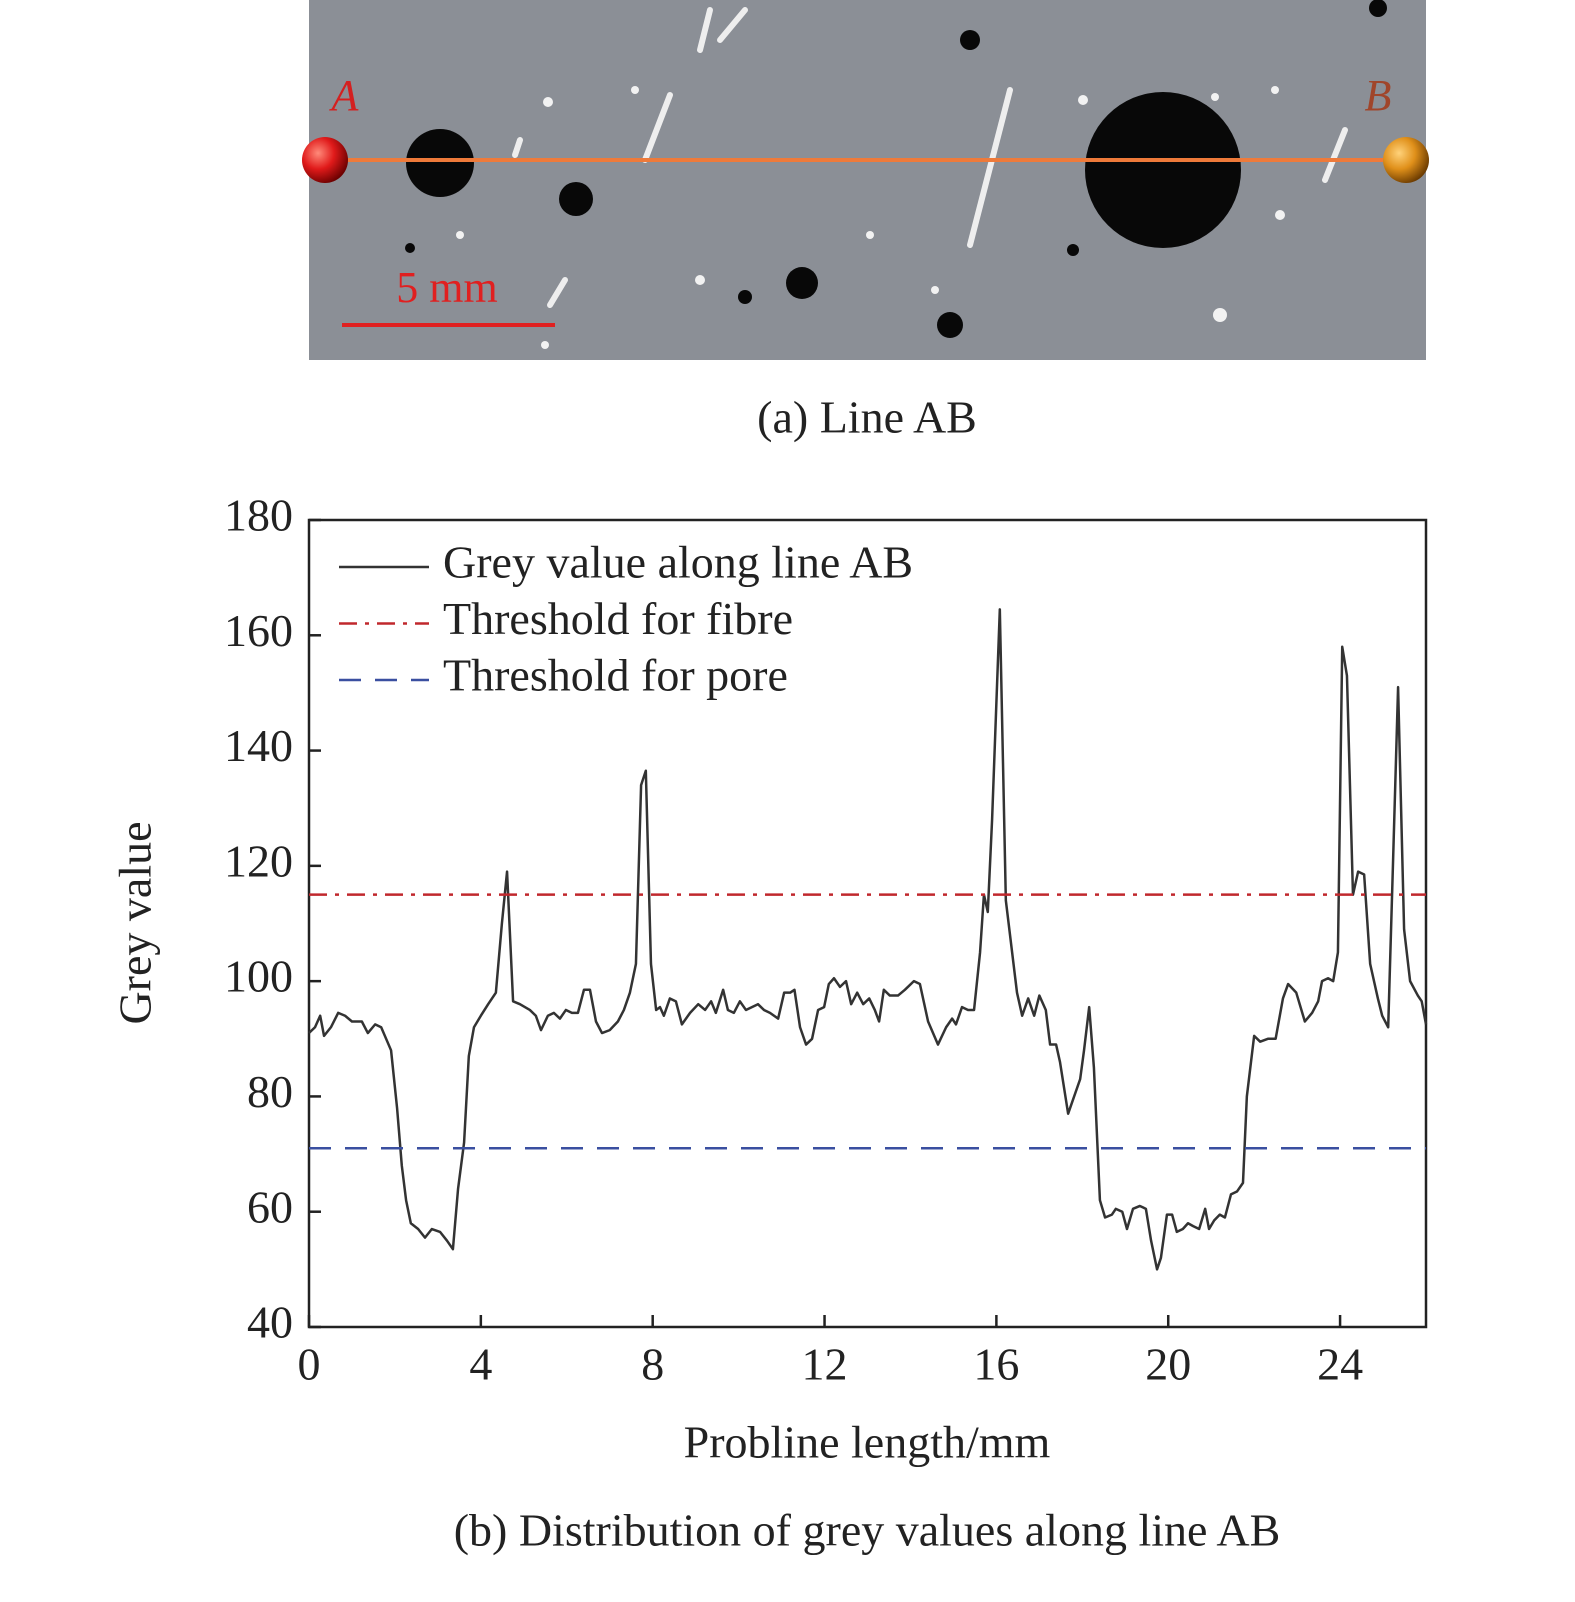 Image resolution: width=1575 pixels, height=1602 pixels. Describe the element at coordinates (615, 675) in the screenshot. I see `legend-label: Threshold for pore` at that location.